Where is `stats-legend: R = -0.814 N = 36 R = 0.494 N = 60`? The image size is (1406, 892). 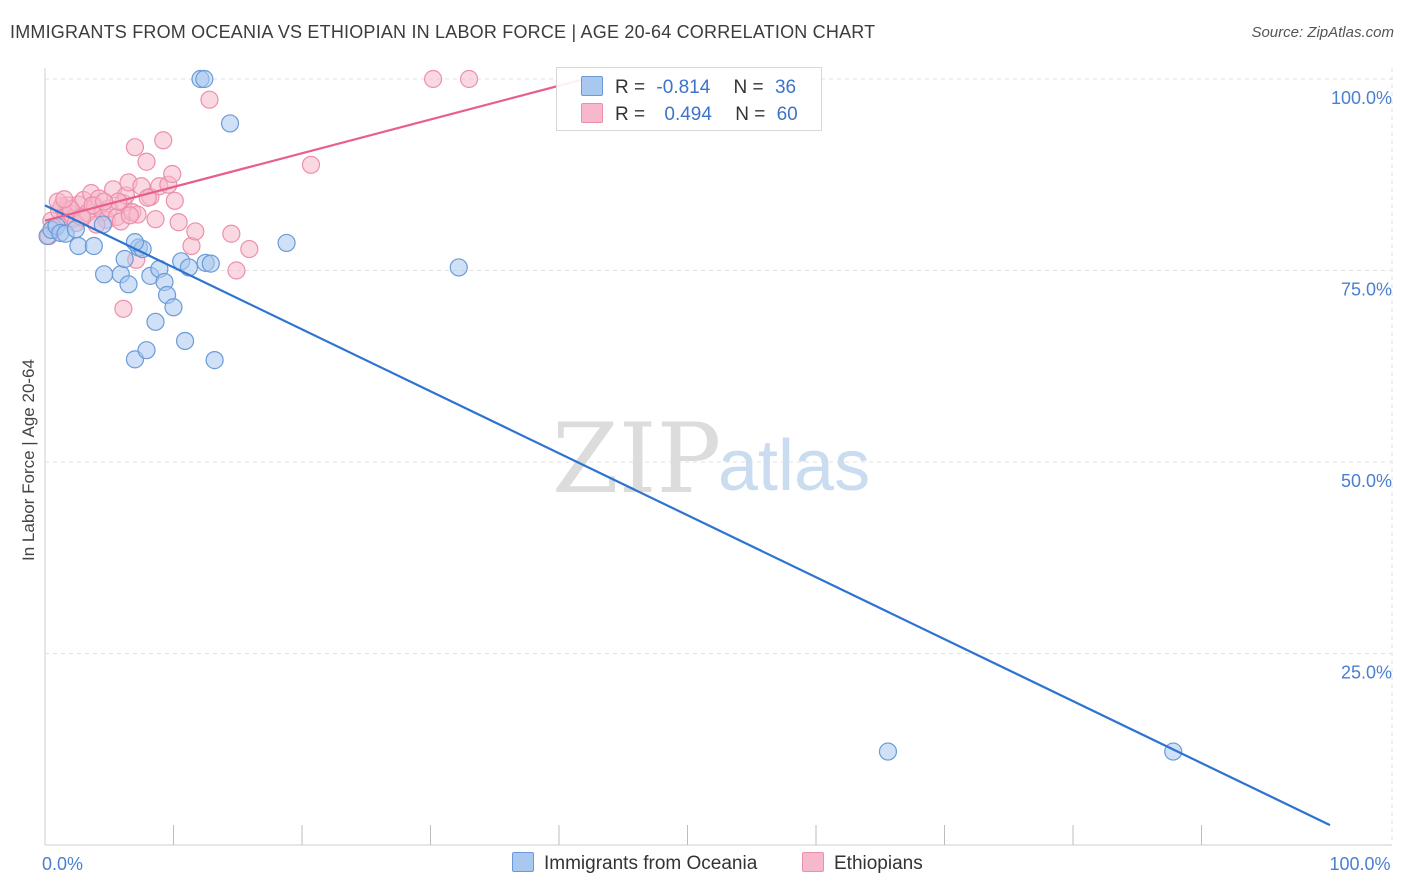
stats-legend: R = -0.814 N = 36 R = 0.494 N = 60 is located at coordinates (689, 99).